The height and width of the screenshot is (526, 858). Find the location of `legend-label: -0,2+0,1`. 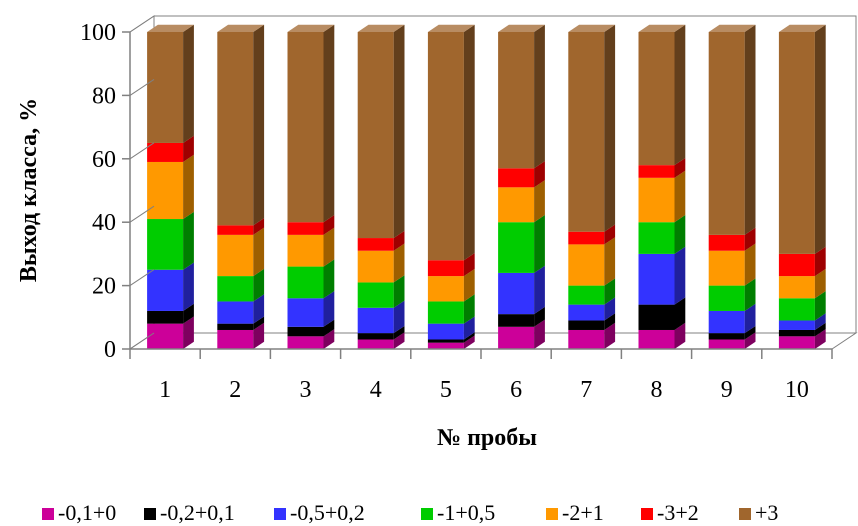

legend-label: -0,2+0,1 is located at coordinates (197, 512).